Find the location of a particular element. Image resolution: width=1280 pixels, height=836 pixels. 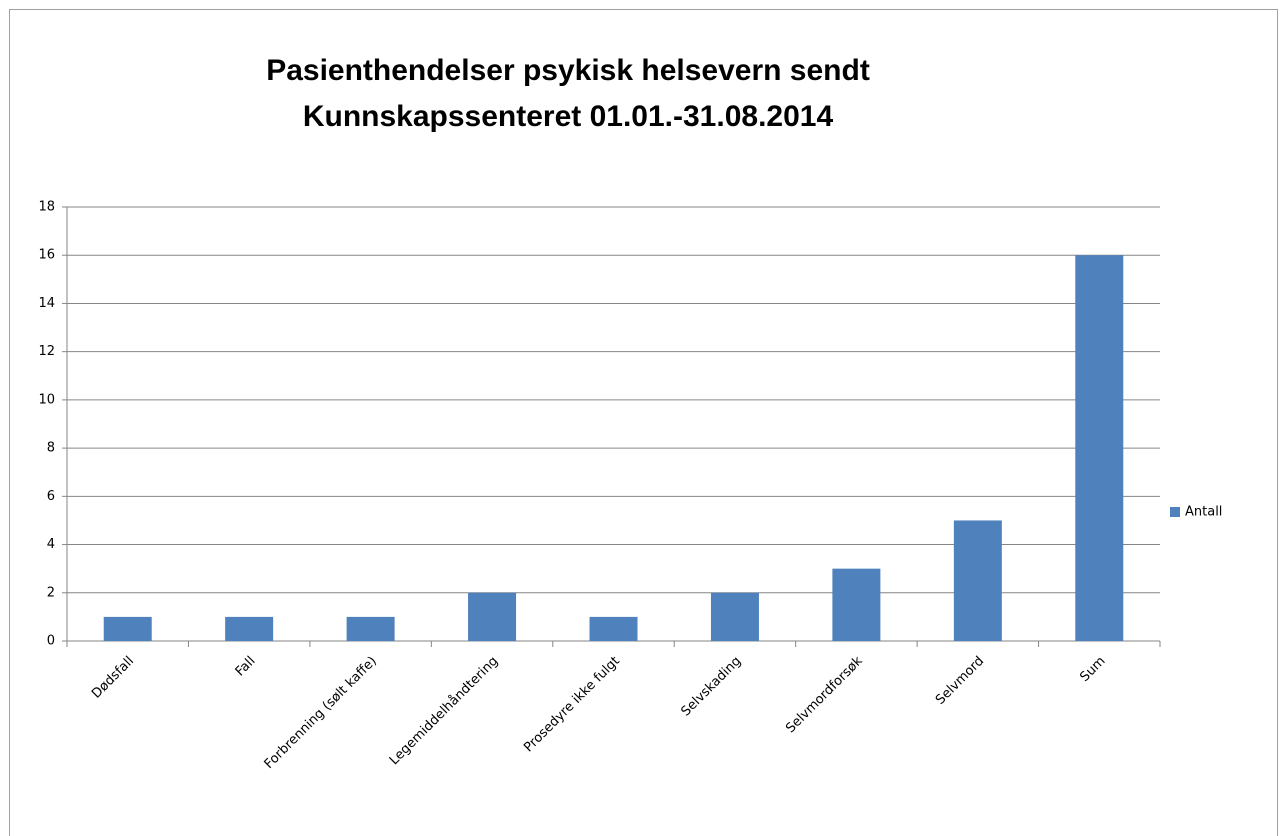

y-tick-label: 12 is located at coordinates (46, 351).